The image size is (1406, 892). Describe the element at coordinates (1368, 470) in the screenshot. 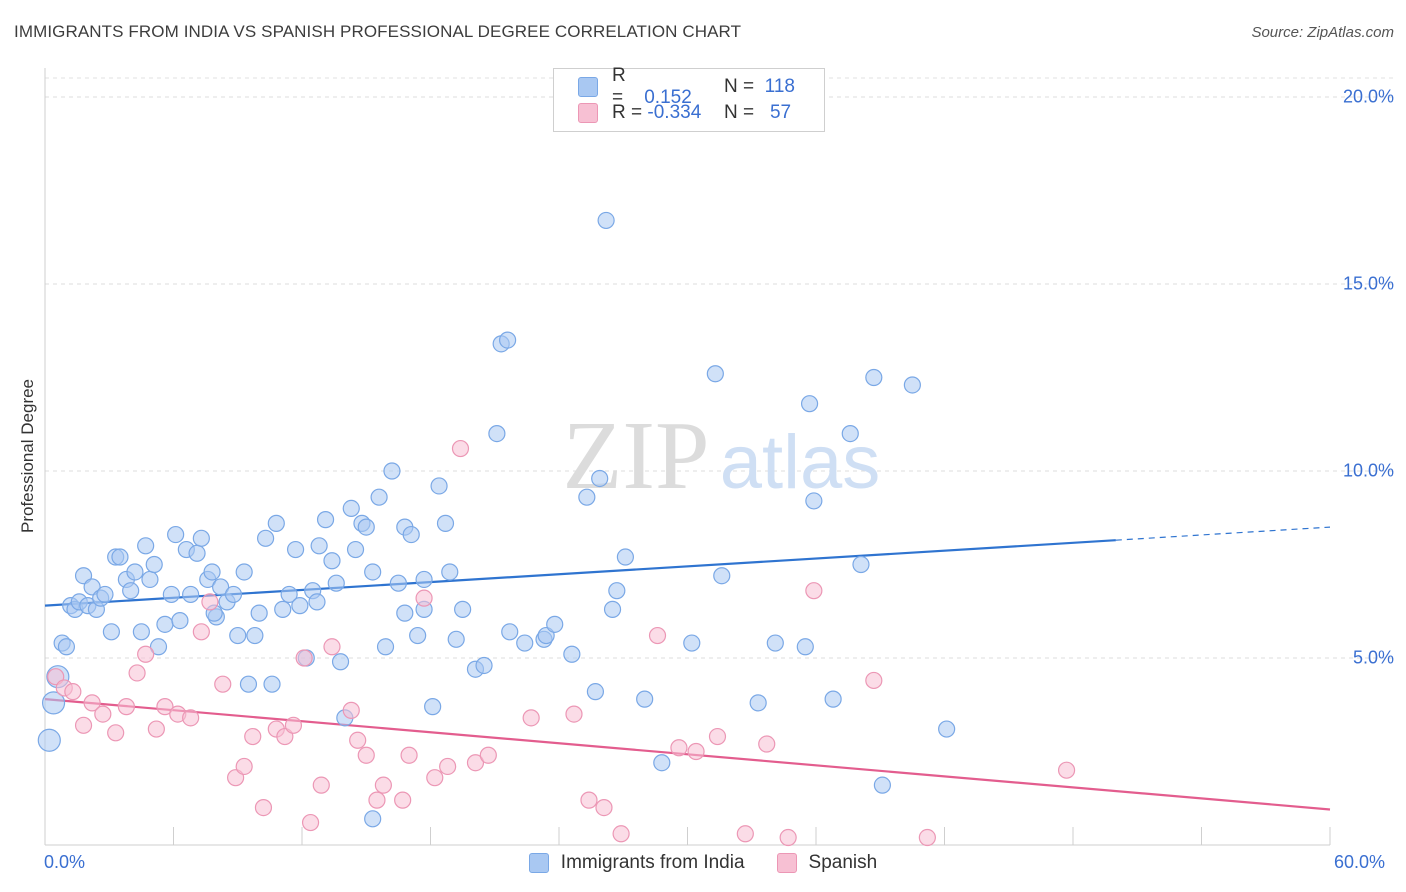

I see `y-tick-label: 10.0%` at that location.